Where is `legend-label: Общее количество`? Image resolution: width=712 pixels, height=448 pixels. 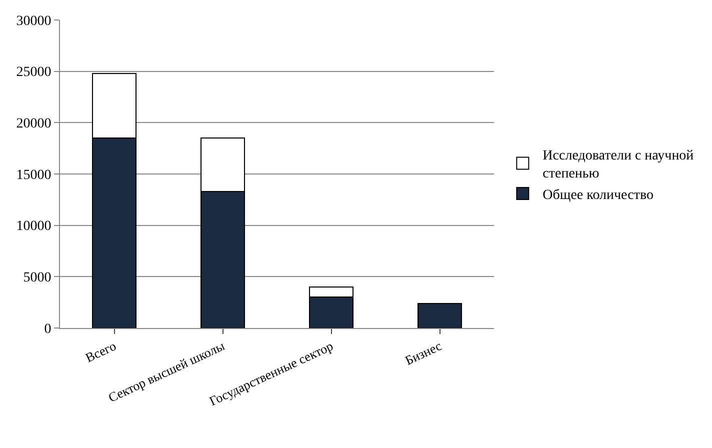
legend-label: Общее количество is located at coordinates (598, 195).